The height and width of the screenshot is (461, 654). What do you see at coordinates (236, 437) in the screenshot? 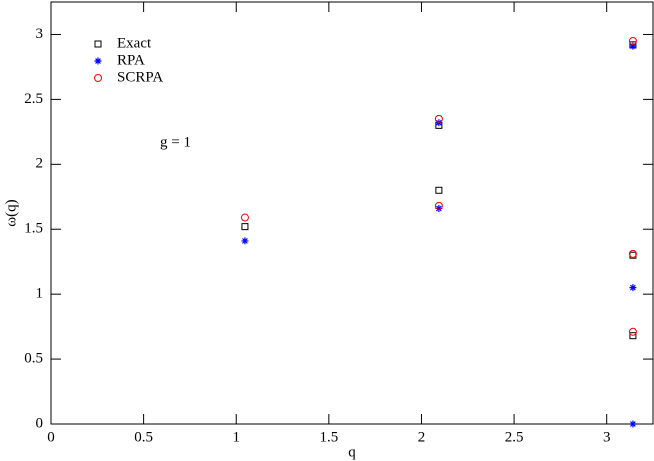
I see `x-tick-label: 1` at bounding box center [236, 437].